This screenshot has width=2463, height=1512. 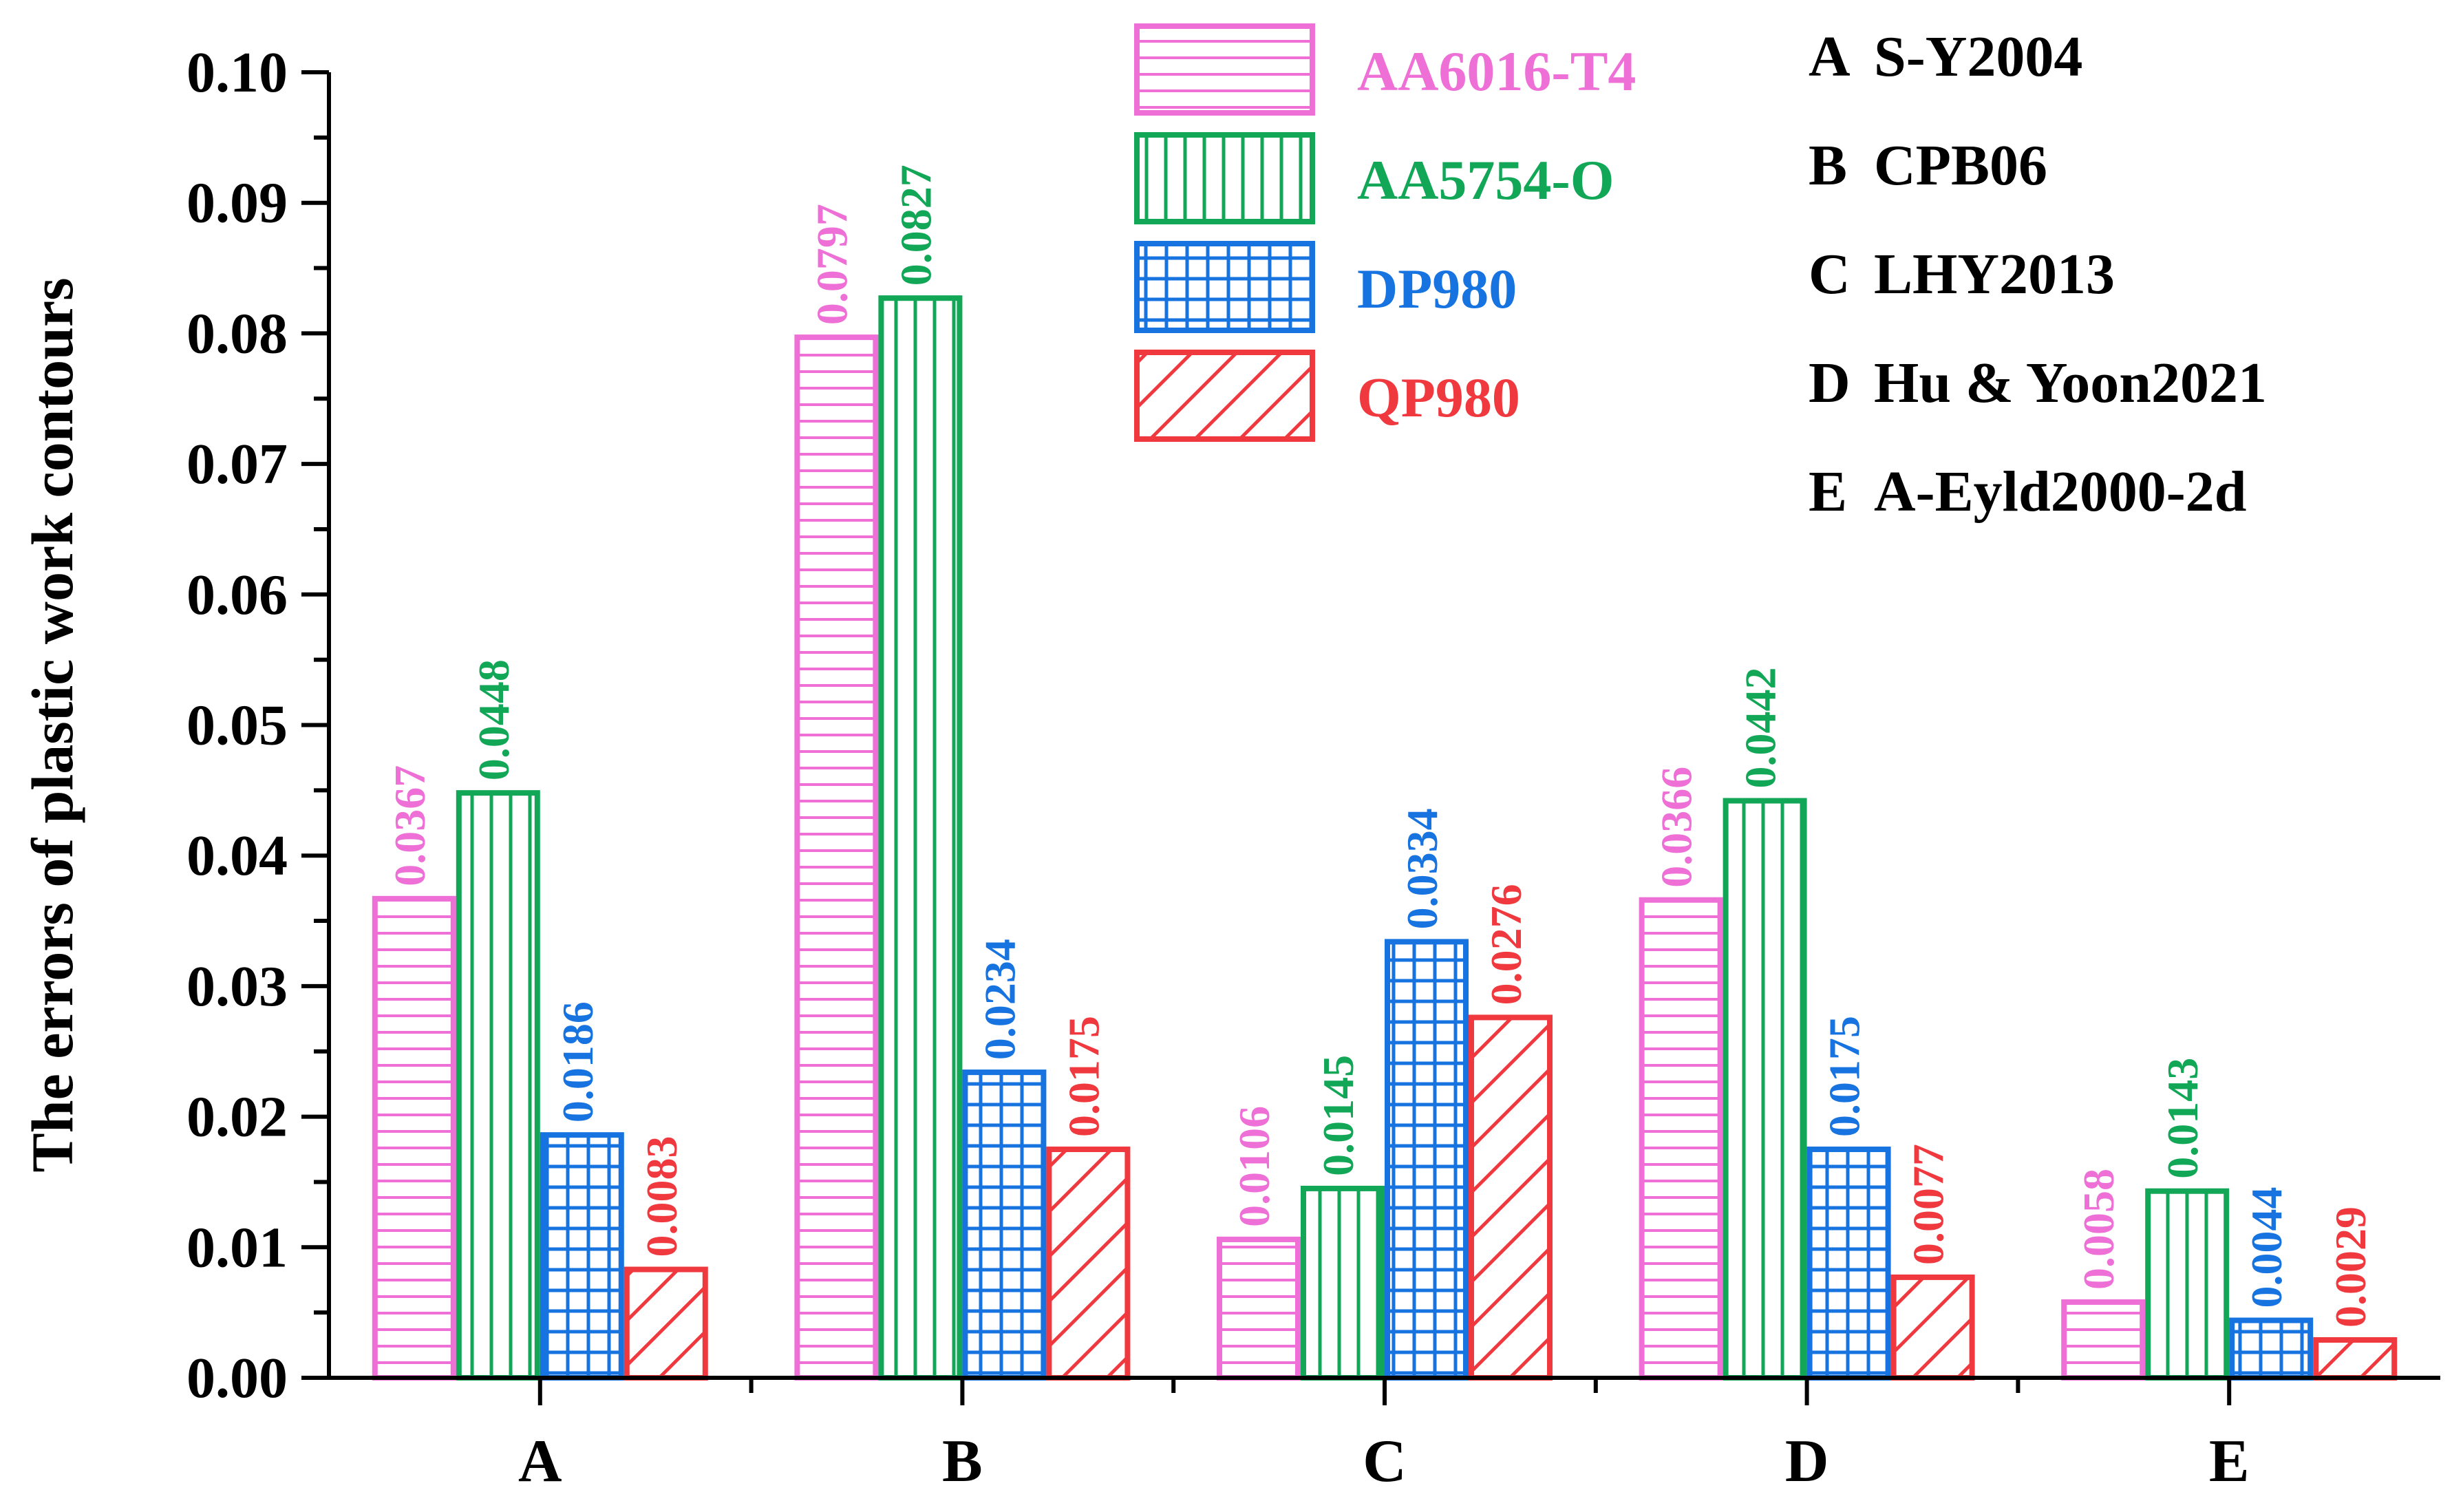 I want to click on bar-B-QP980, so click(x=1088, y=1264).